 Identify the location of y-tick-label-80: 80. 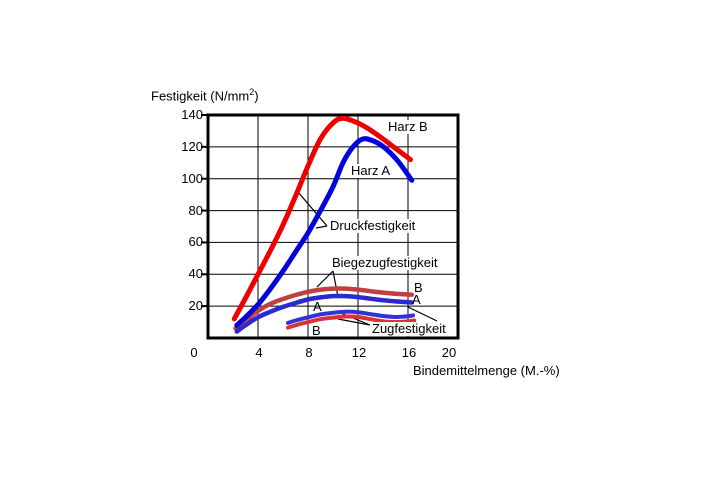
(195, 210).